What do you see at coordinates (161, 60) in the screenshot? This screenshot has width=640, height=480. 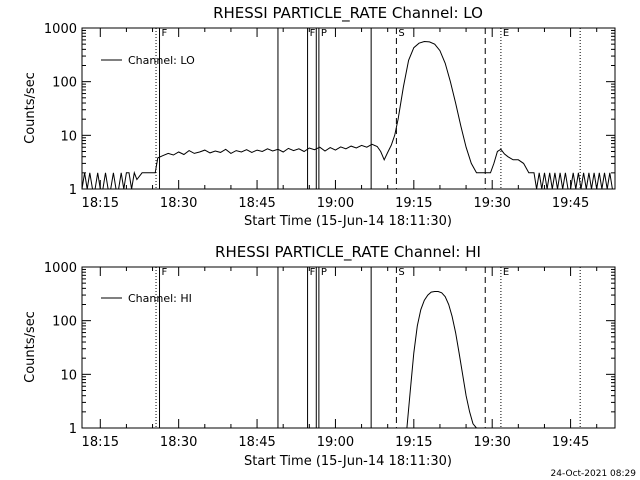 I see `legend-label: Channel: LO` at bounding box center [161, 60].